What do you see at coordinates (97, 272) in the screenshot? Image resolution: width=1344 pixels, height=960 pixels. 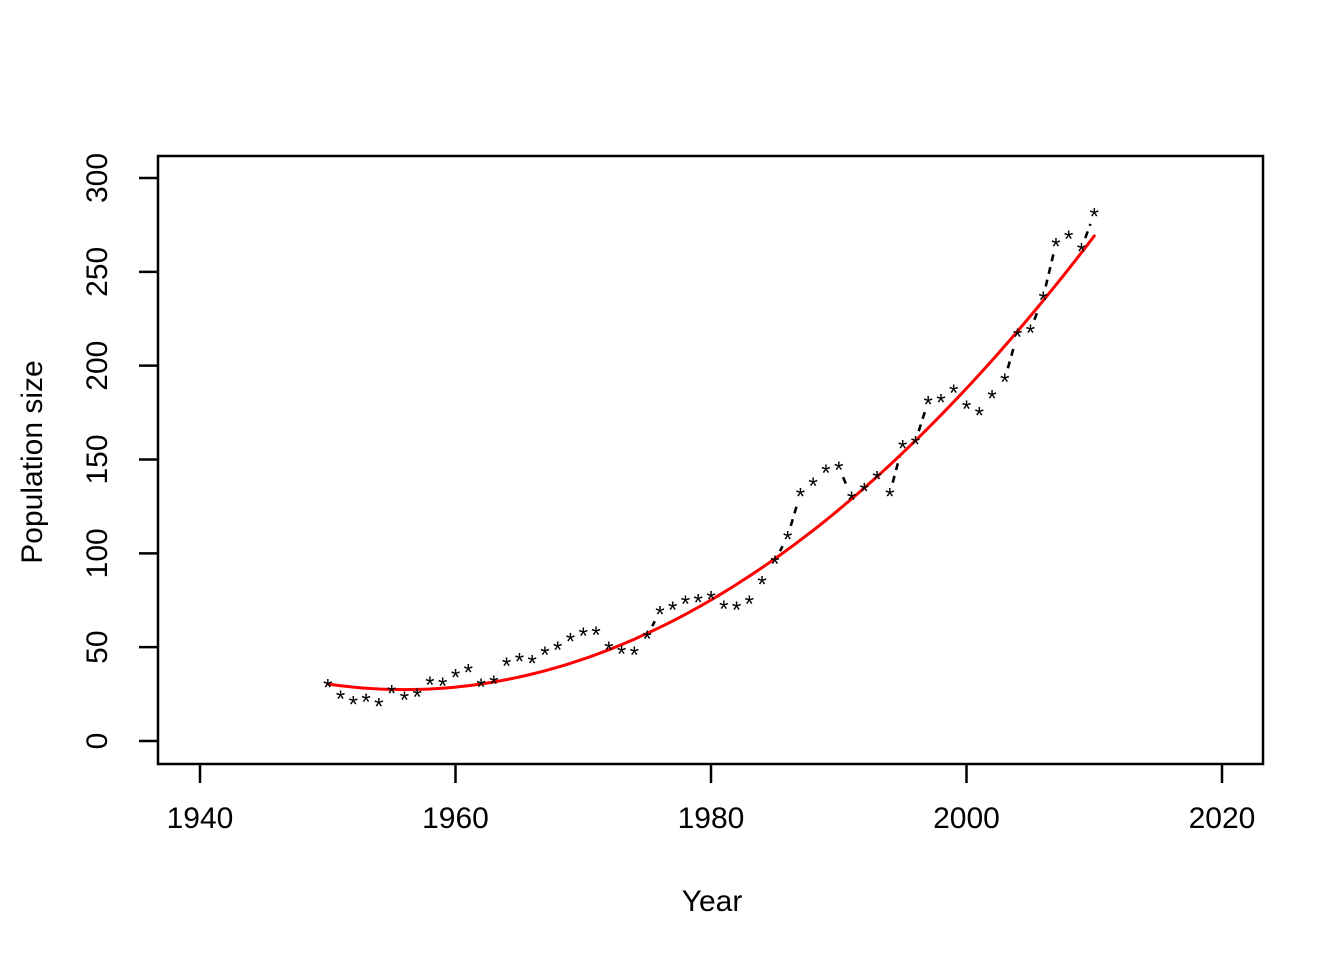 I see `y-tick-label: 250` at bounding box center [97, 272].